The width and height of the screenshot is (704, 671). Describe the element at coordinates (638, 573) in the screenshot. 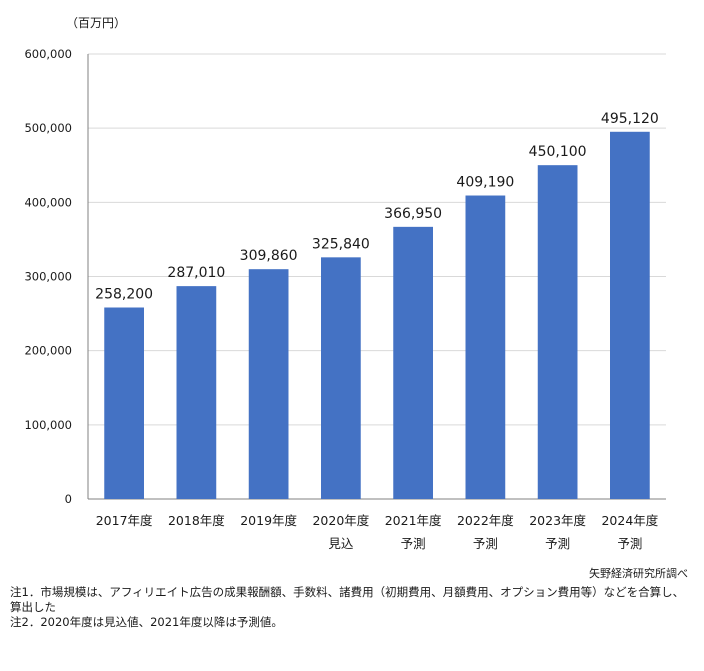

I see `source-credit: 矢野経済研究所調べ` at that location.